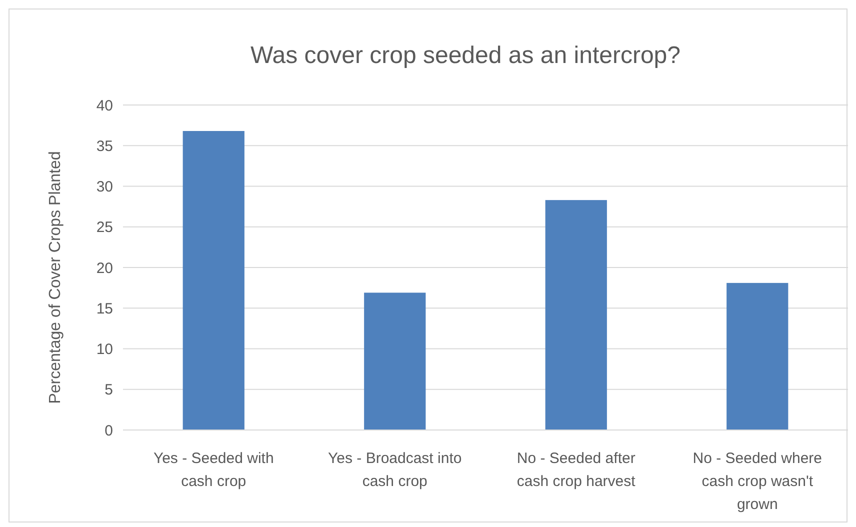  I want to click on chart-title: Was cover crop seeded as an intercrop?, so click(465, 55).